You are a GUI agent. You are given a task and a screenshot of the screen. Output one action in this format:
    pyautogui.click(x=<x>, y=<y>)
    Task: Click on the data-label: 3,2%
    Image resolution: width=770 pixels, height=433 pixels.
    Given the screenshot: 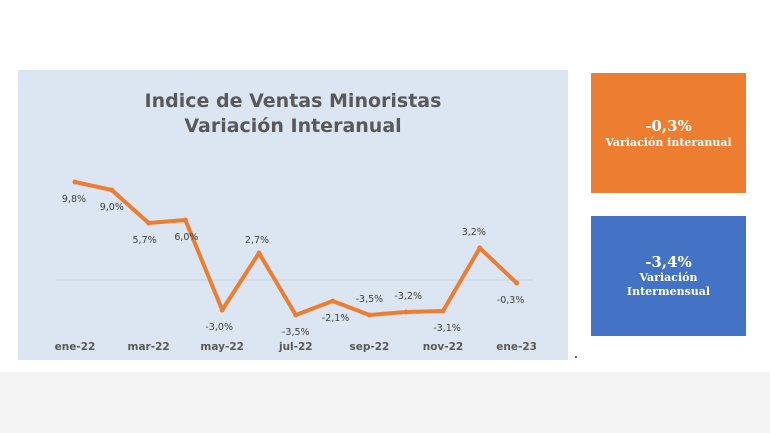 What is the action you would take?
    pyautogui.click(x=474, y=232)
    